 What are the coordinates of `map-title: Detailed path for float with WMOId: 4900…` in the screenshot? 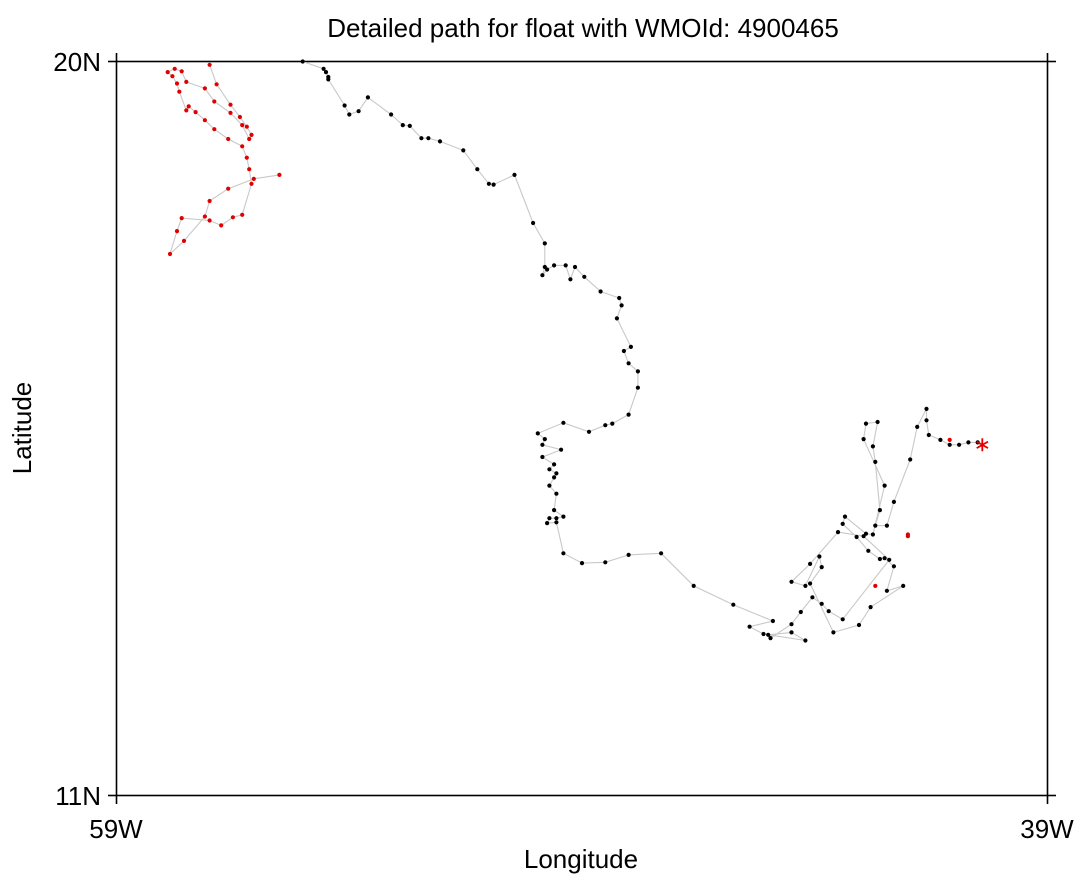 It's located at (583, 28).